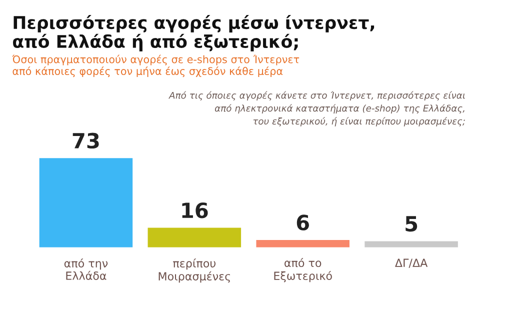 This screenshot has width=529, height=332. I want to click on data-label: 73, so click(85, 140).